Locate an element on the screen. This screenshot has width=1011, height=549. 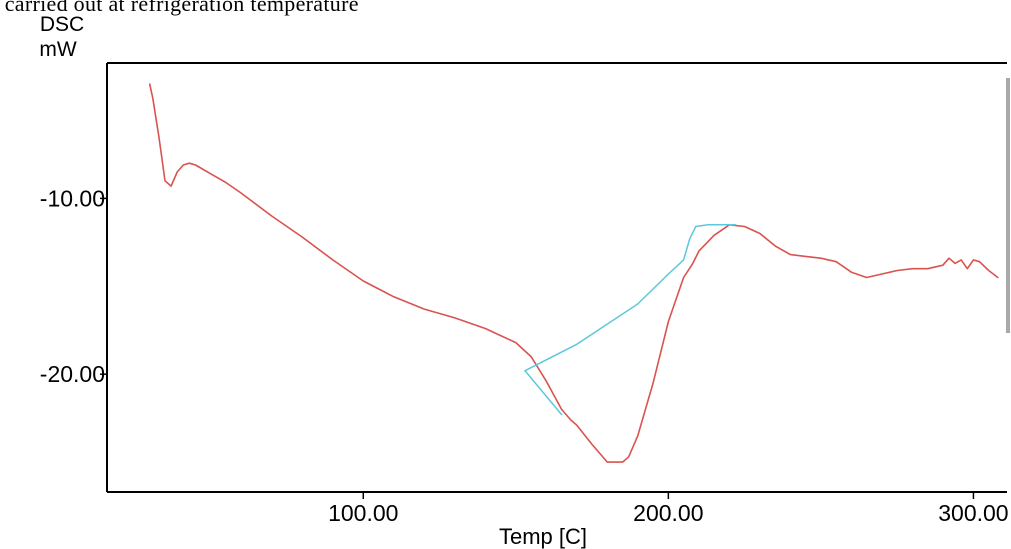
dsc-baseline-extension is located at coordinates (543, 392).